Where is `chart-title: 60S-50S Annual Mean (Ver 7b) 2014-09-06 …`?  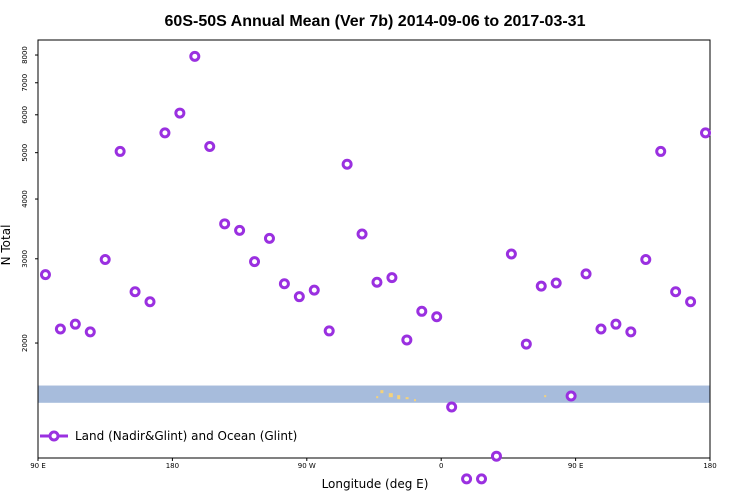 chart-title: 60S-50S Annual Mean (Ver 7b) 2014-09-06 … is located at coordinates (375, 21).